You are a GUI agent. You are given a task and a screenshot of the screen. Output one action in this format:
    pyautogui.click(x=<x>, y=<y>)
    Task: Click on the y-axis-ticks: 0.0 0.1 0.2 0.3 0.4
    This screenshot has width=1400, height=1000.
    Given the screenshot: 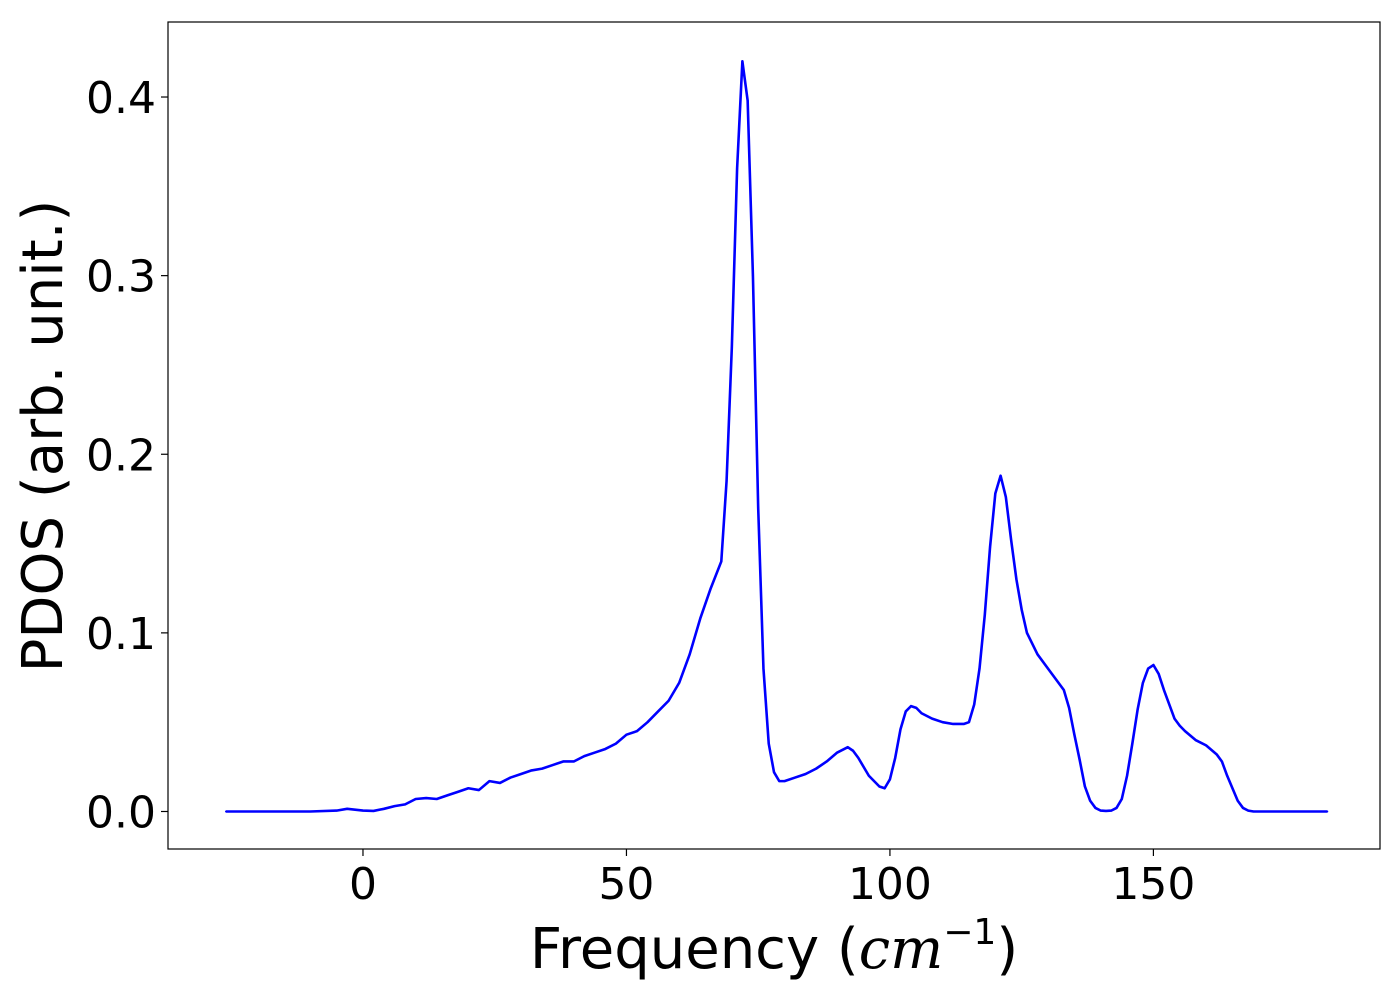 What is the action you would take?
    pyautogui.click(x=127, y=455)
    